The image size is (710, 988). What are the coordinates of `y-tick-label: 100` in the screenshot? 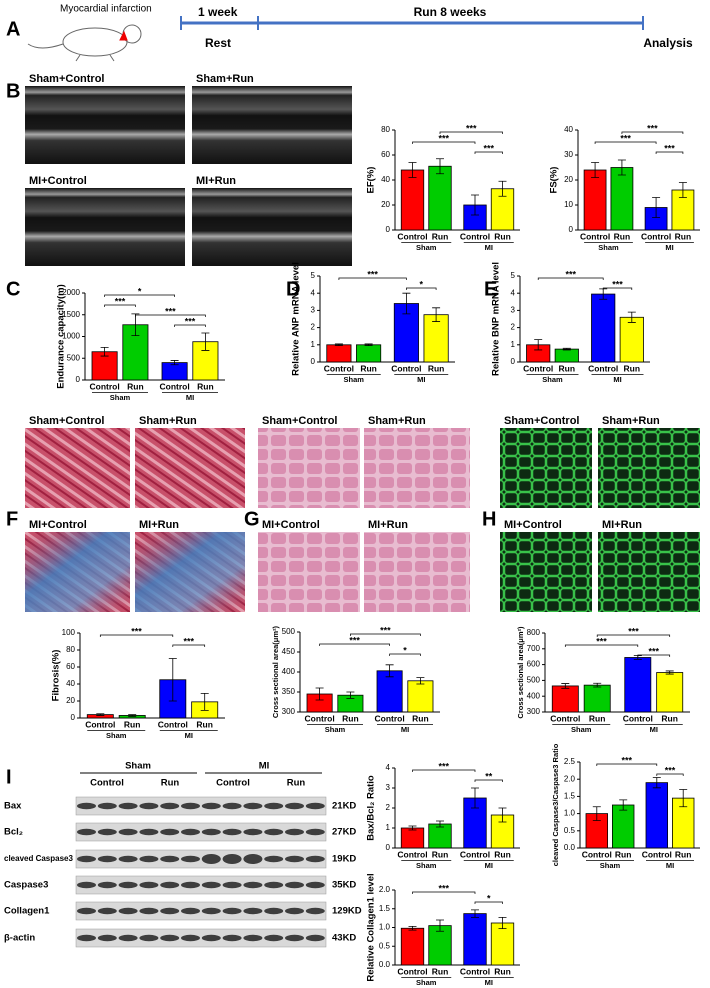 It's located at (69, 632).